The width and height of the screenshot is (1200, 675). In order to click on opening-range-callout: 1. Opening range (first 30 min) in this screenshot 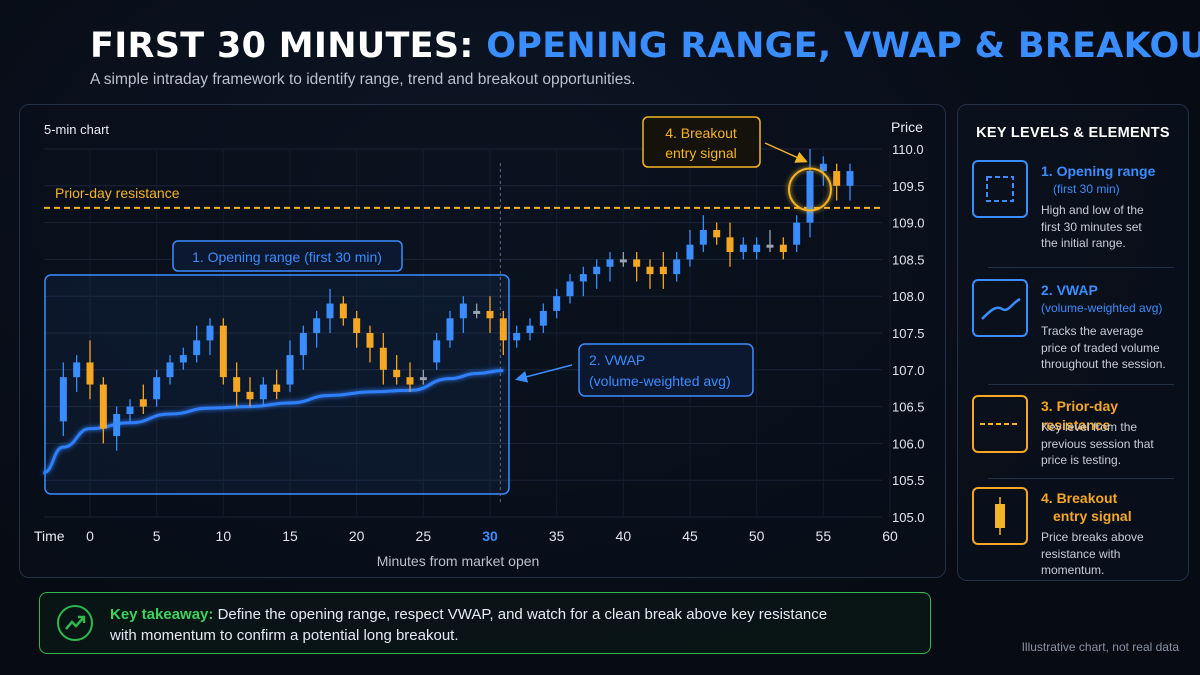, I will do `click(287, 257)`.